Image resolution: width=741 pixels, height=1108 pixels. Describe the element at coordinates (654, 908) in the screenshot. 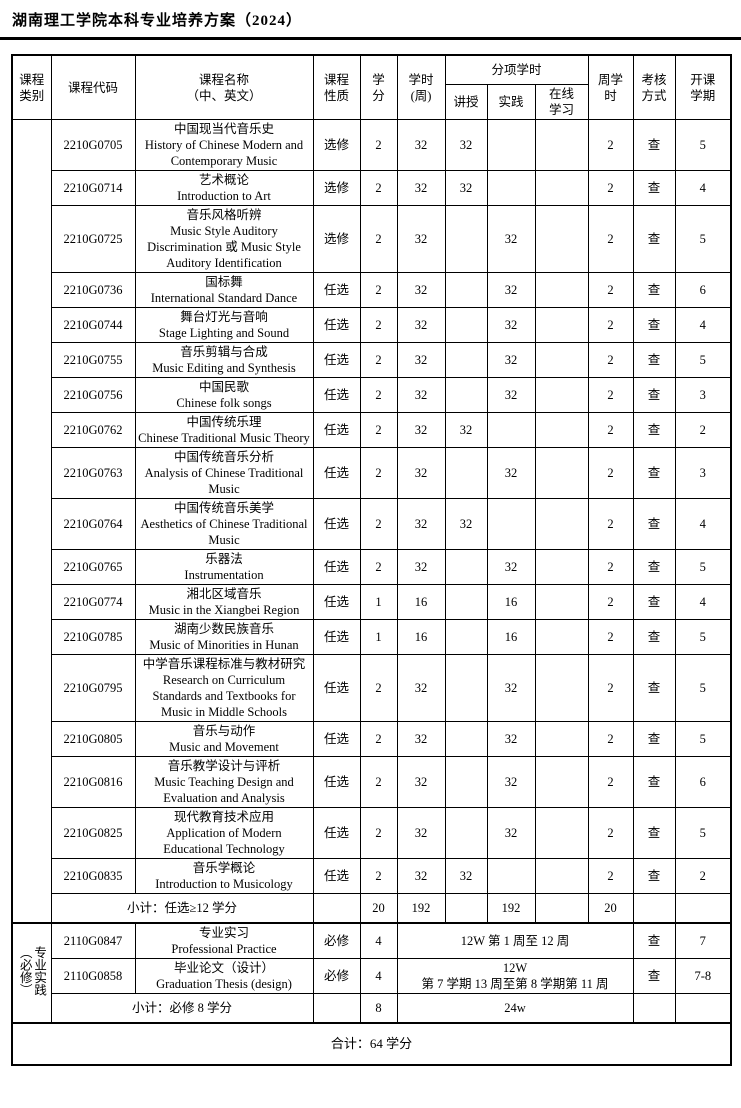

I see `subtotal-assessment-cell` at that location.